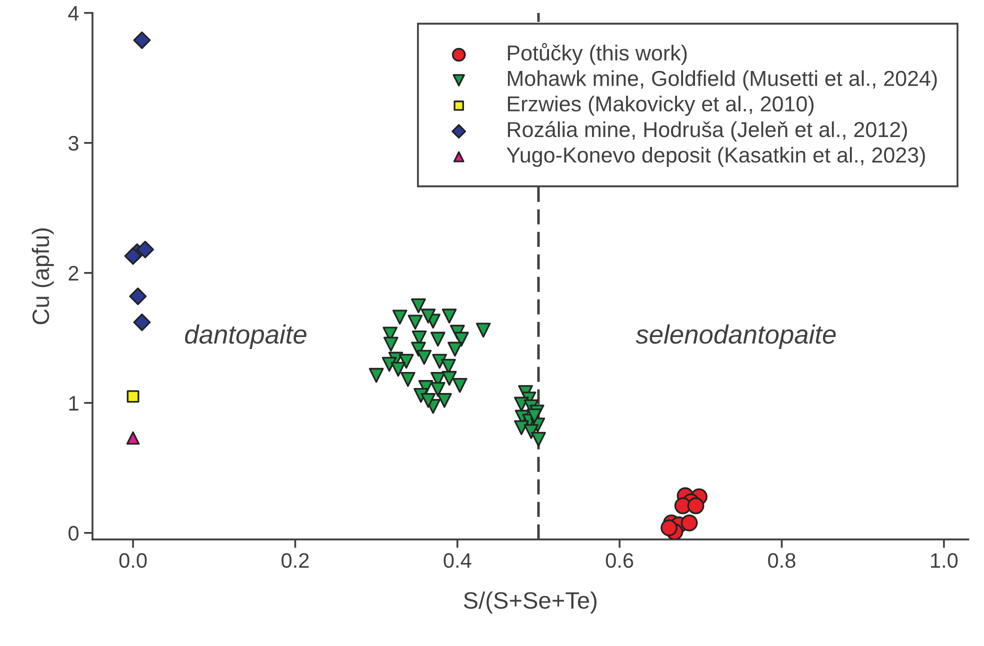  I want to click on annotation: selenodantopaite, so click(736, 337).